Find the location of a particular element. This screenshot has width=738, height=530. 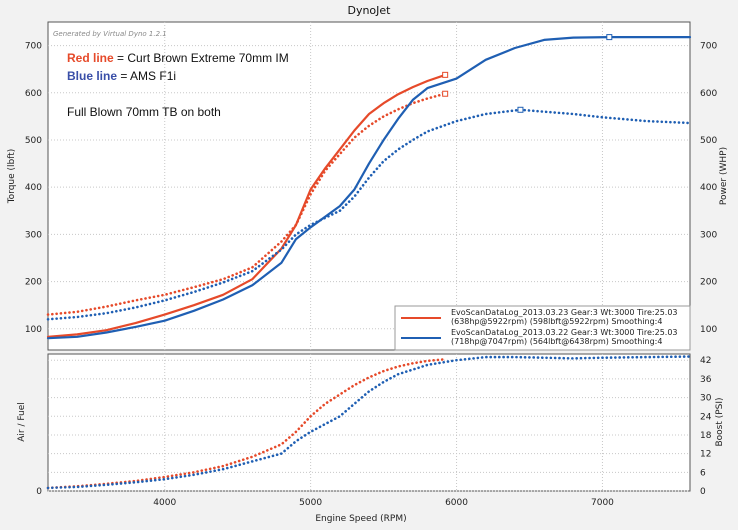

x-tick-label: 6000 is located at coordinates (456, 503).